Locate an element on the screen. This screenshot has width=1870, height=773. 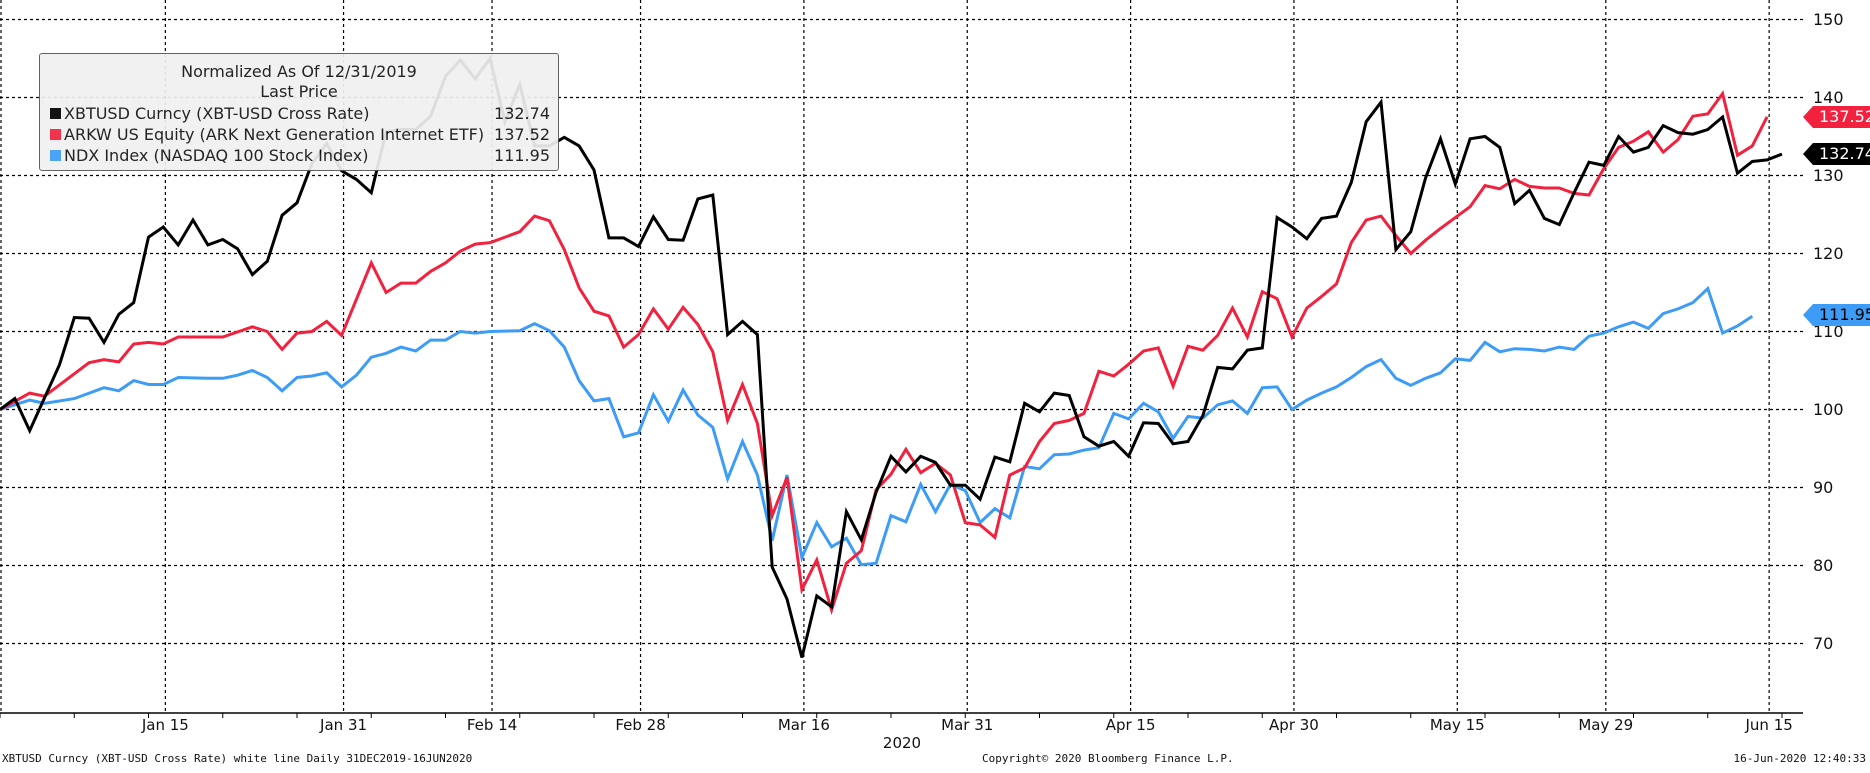
y-tick-label: 110 is located at coordinates (1828, 331).